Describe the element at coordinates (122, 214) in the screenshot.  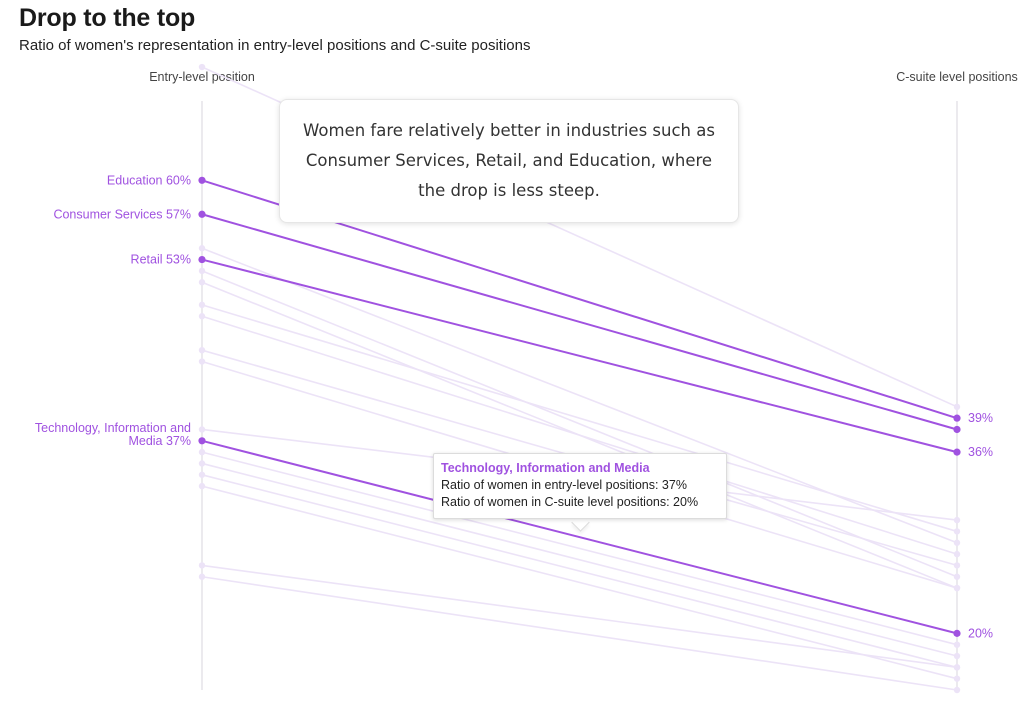
I see `entry-value-label: Consumer Services 57%` at that location.